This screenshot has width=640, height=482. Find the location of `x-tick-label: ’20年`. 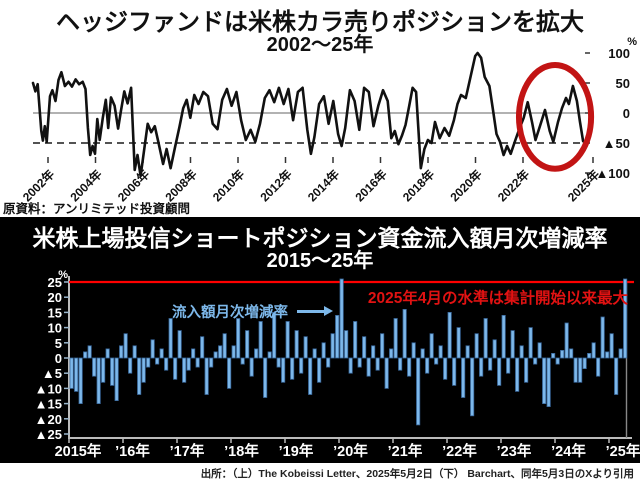

x-tick-label: ’20年 is located at coordinates (350, 451).